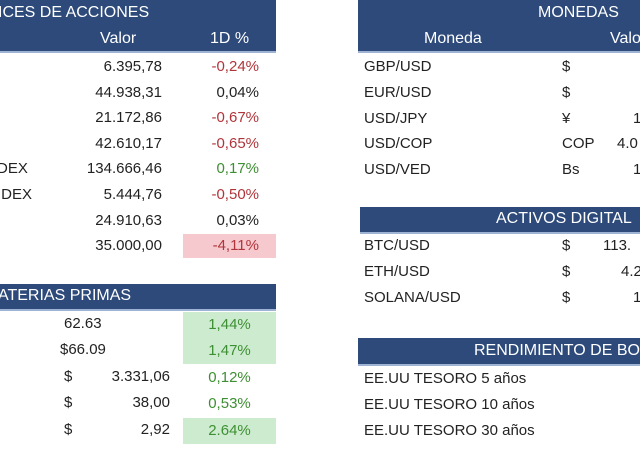  Describe the element at coordinates (128, 92) in the screenshot. I see `index-value: 44.938,31` at that location.